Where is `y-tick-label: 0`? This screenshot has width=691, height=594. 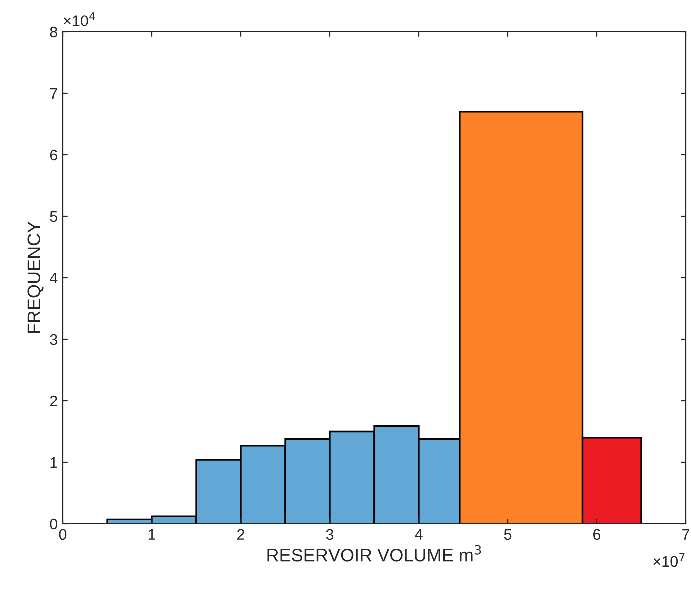
y-tick-label: 0 is located at coordinates (54, 524).